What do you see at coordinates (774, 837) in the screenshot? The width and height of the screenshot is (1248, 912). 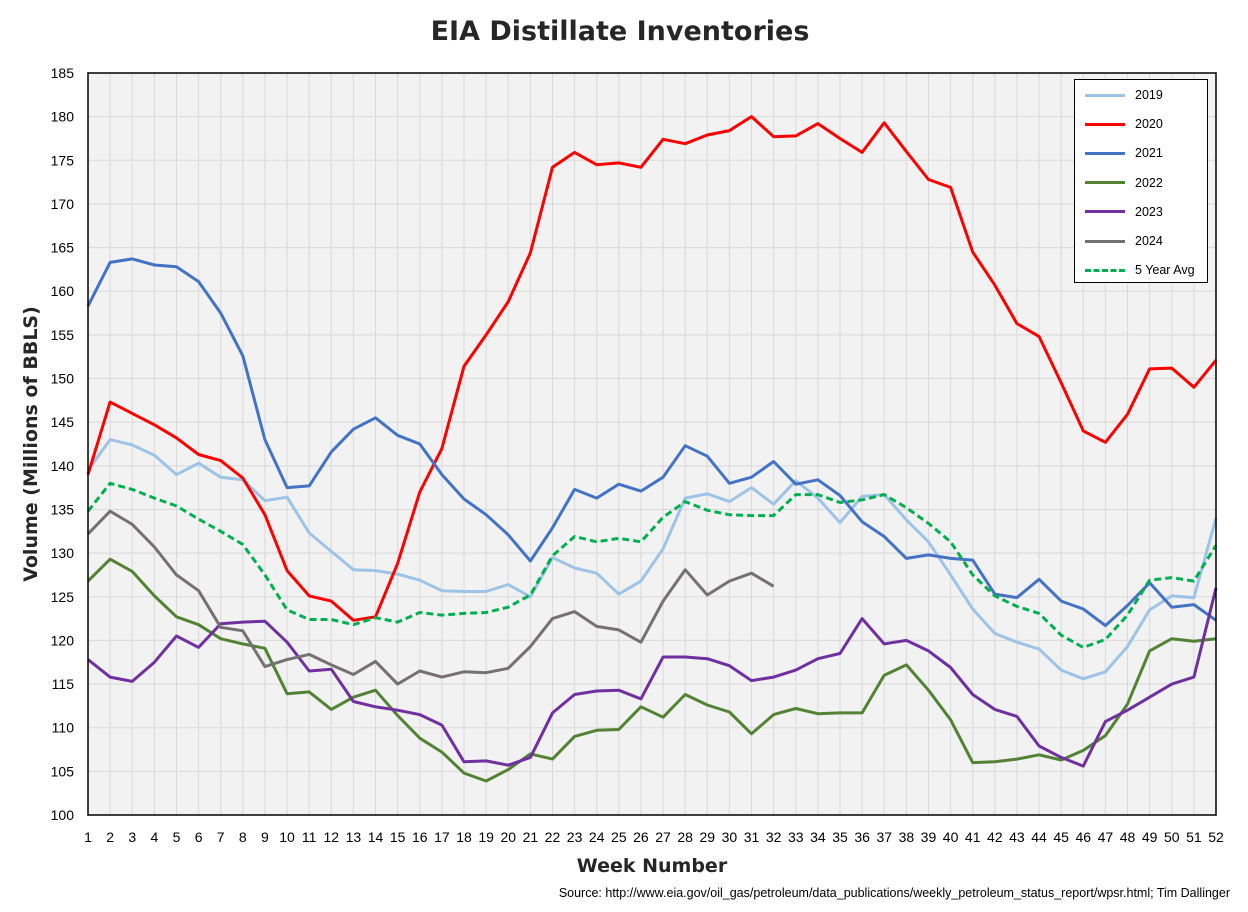 I see `x-tick-label: 32` at bounding box center [774, 837].